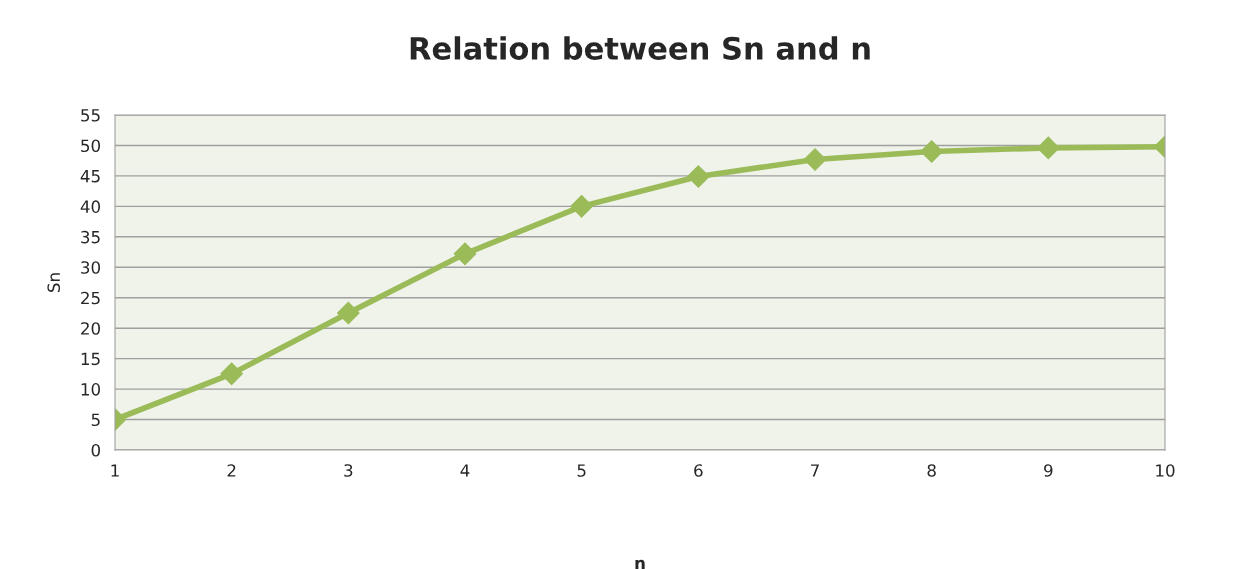 Image resolution: width=1235 pixels, height=569 pixels. I want to click on chart-title: Relation between Sn and n, so click(640, 48).